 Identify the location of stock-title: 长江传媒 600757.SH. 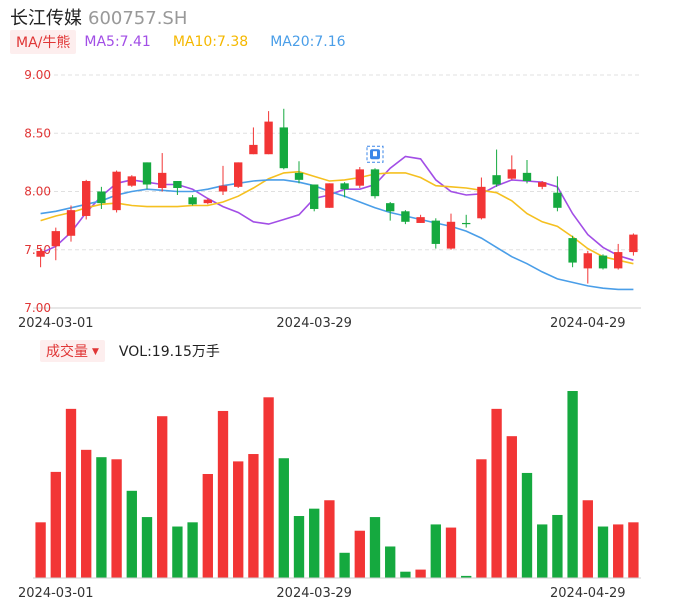
(98, 17).